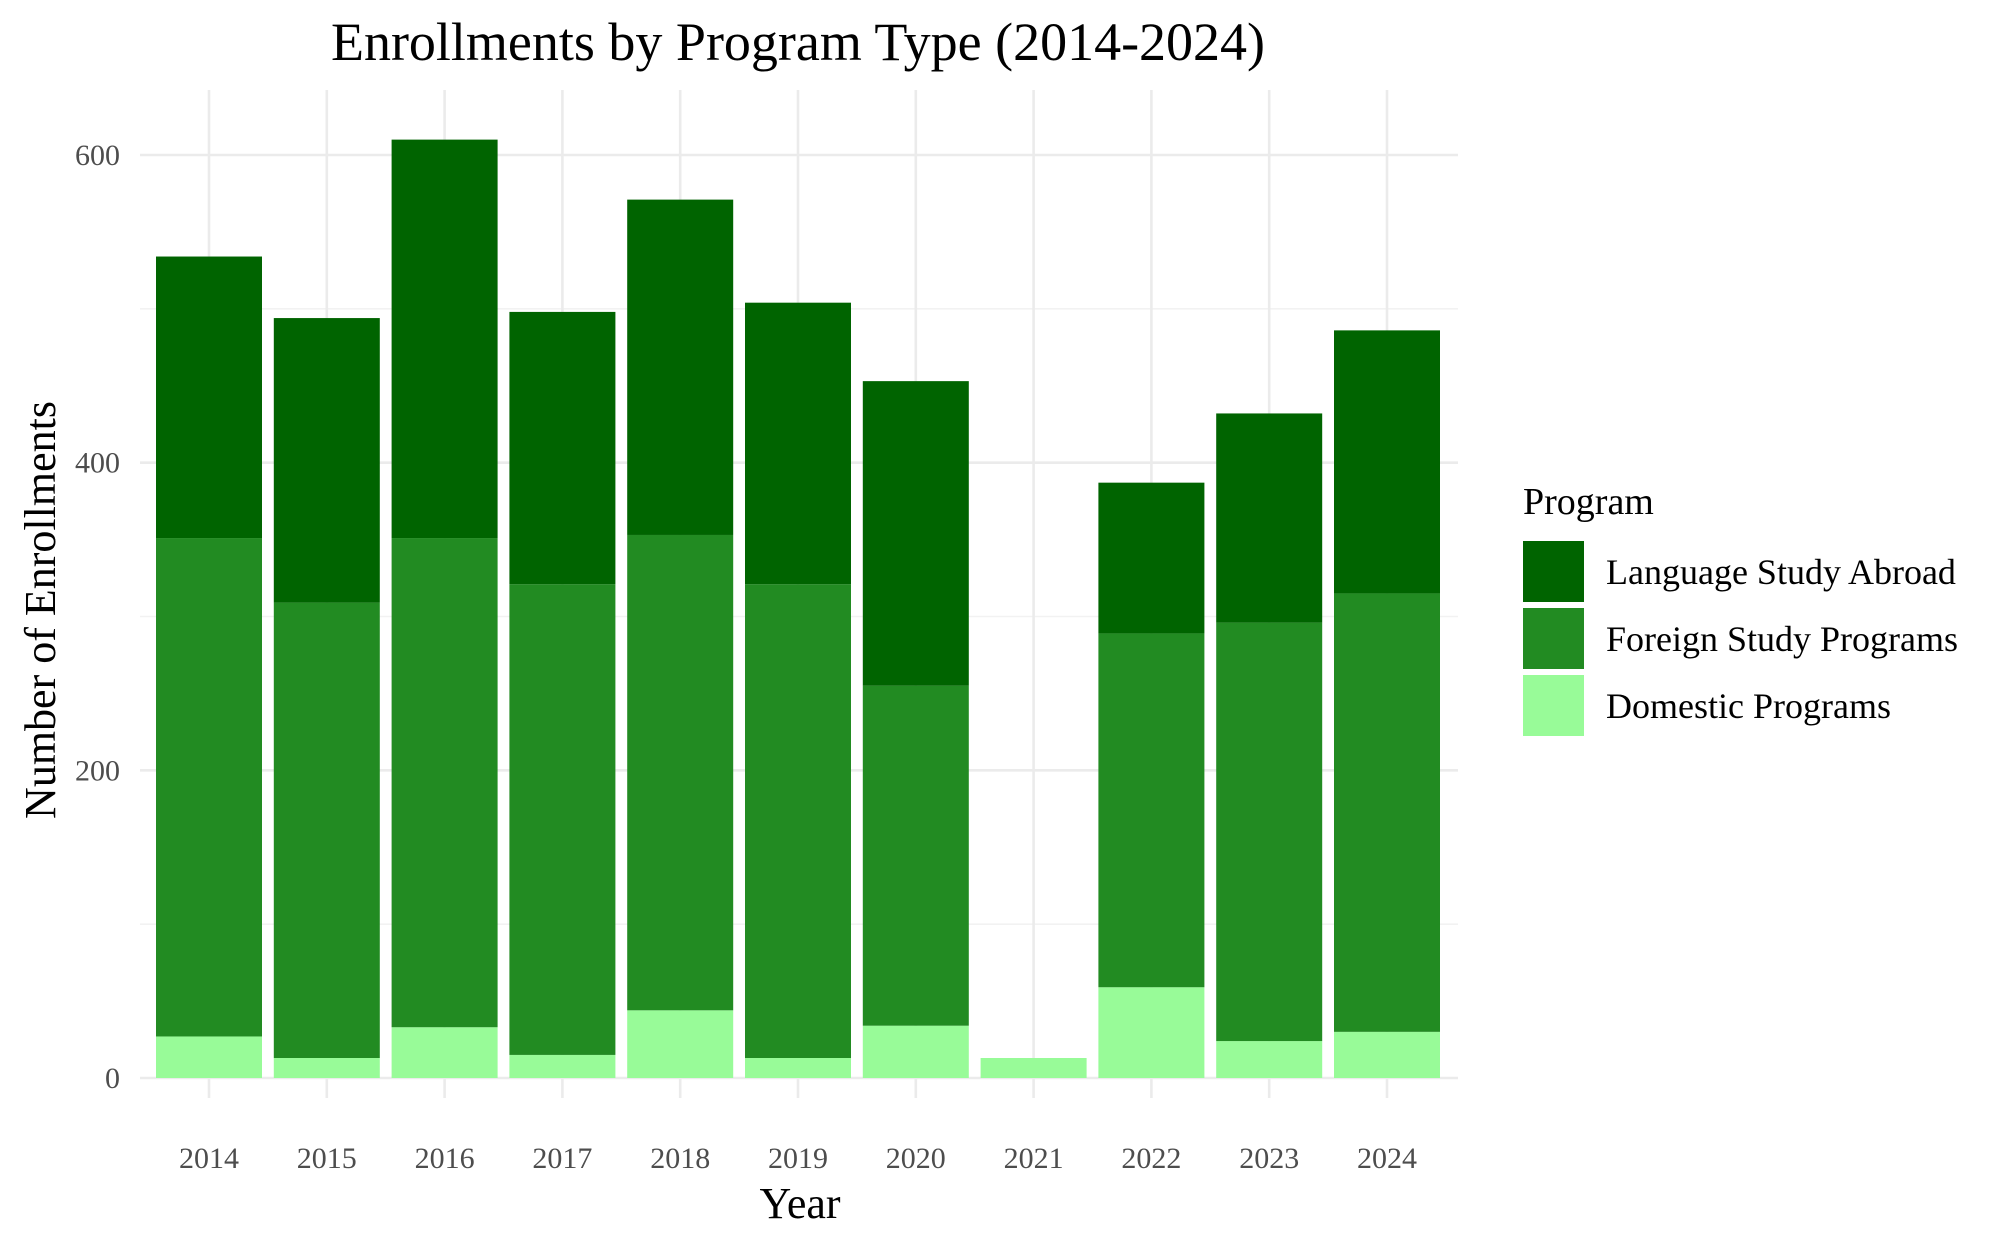 The height and width of the screenshot is (1235, 2000). I want to click on bar-stack-2016, so click(444, 608).